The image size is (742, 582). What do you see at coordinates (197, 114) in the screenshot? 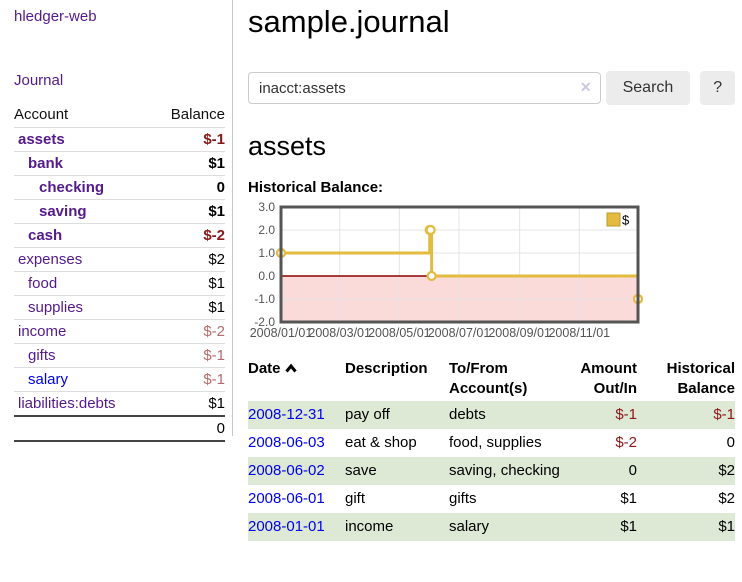
I see `accounts-header-balance: Balance` at bounding box center [197, 114].